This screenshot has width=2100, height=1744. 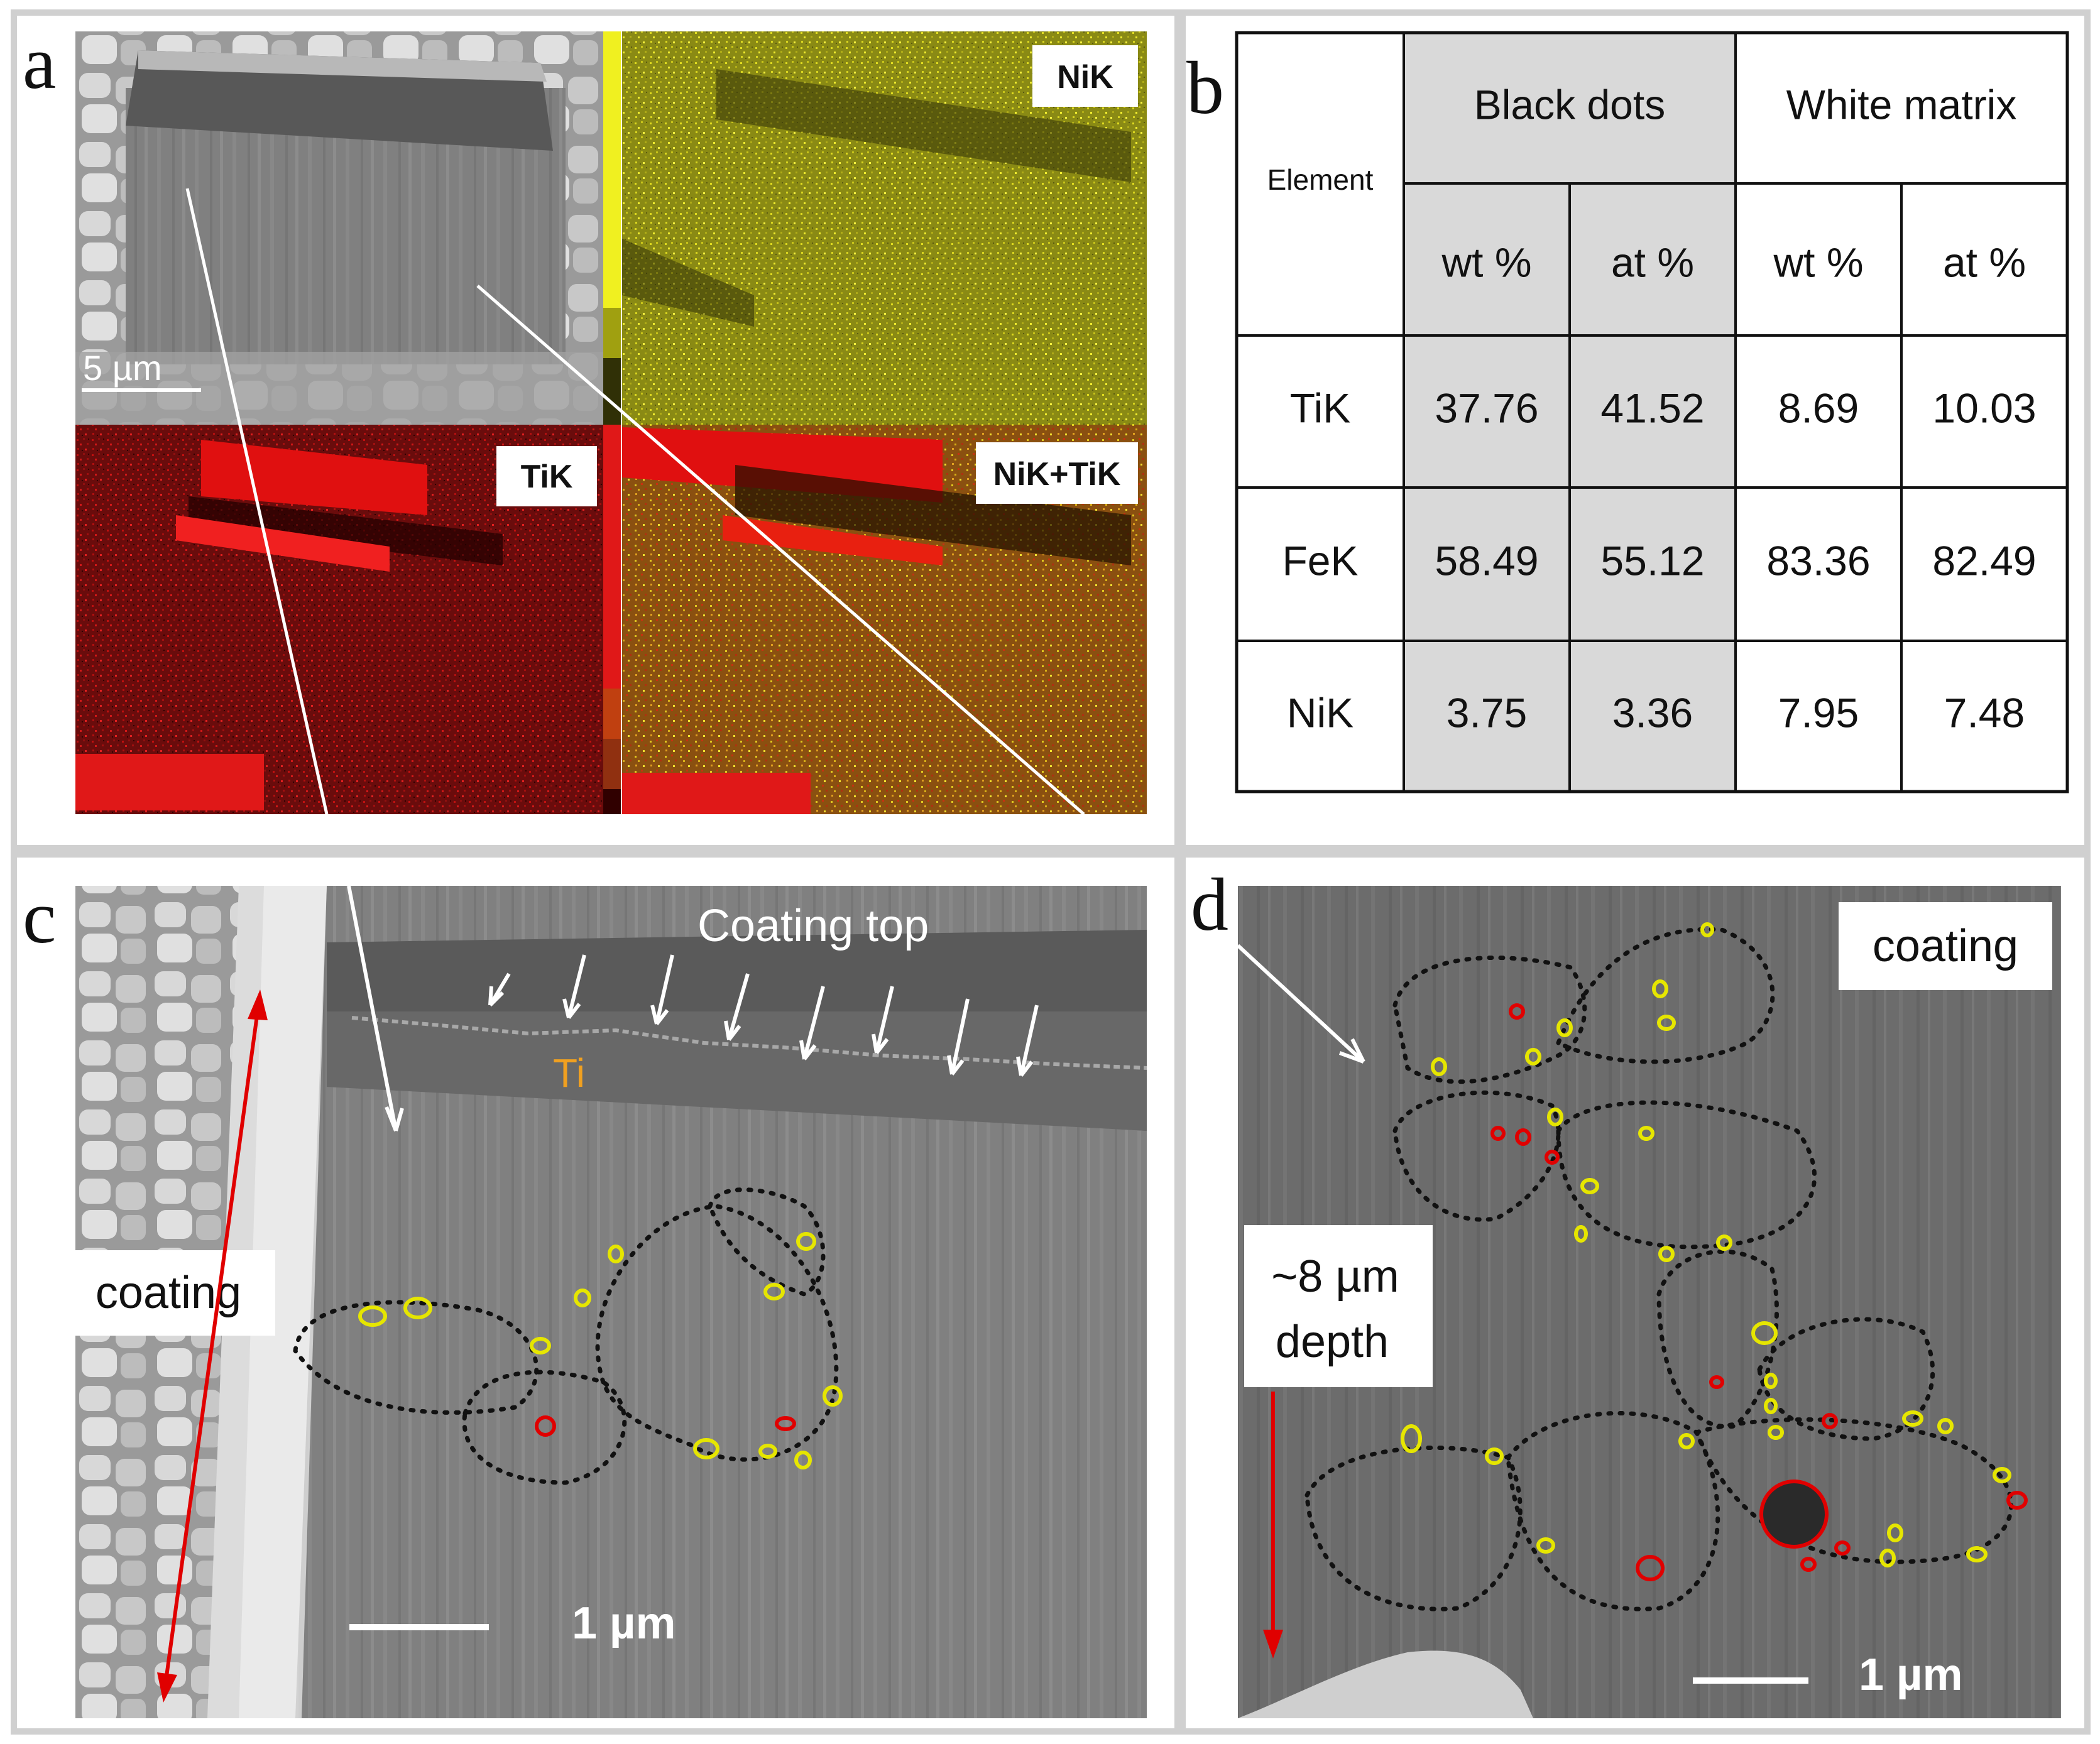 I want to click on table-row-element: NiK, so click(x=1320, y=712).